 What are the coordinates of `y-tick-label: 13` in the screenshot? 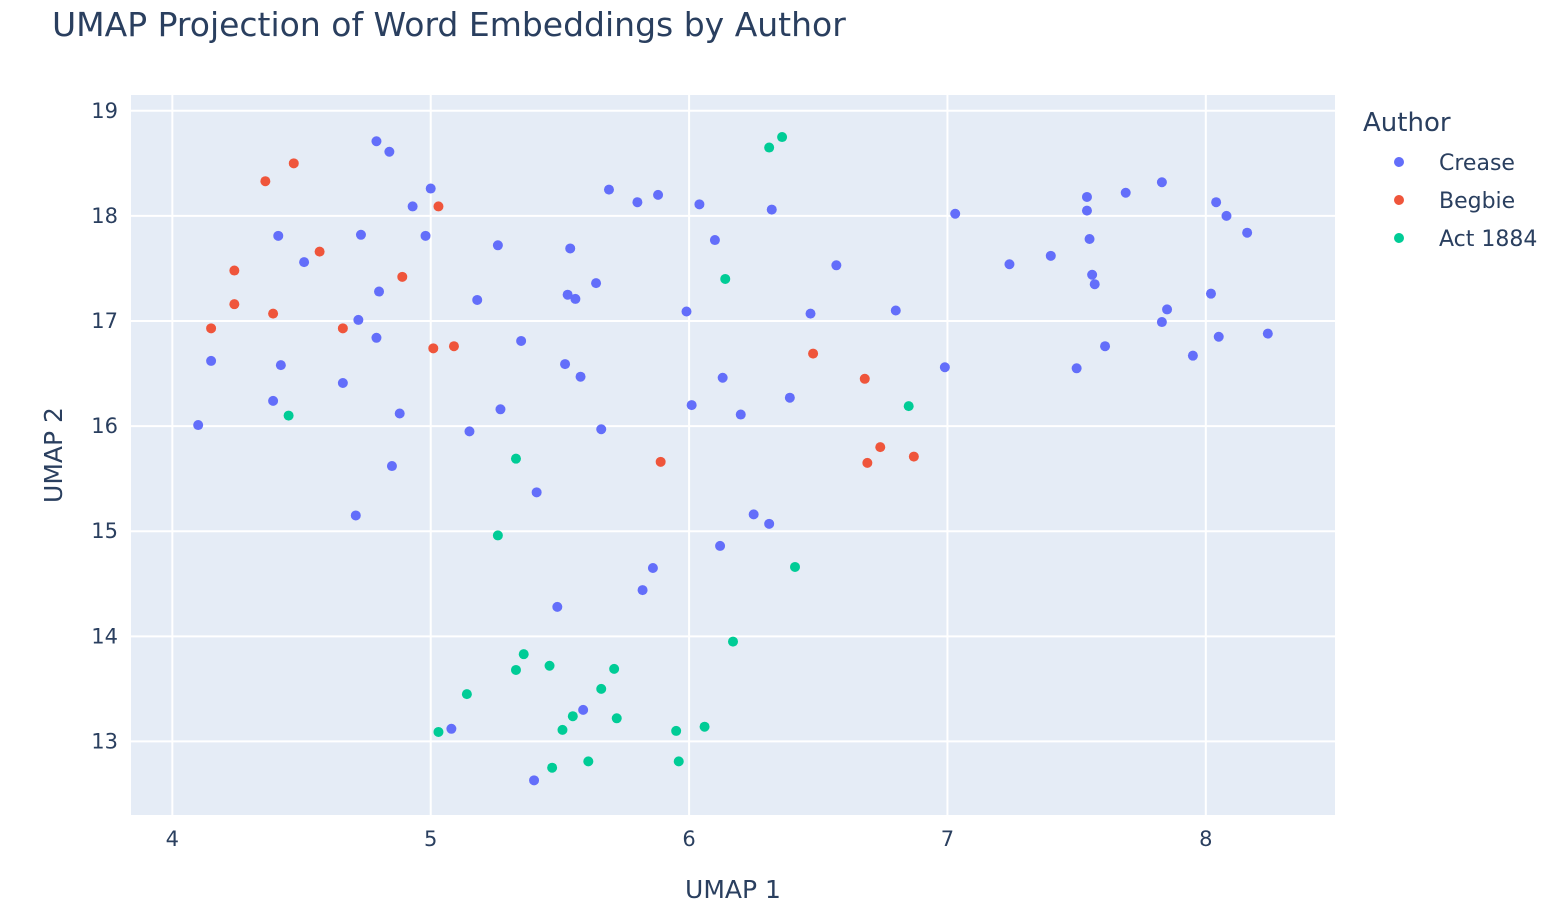 It's located at (104, 741).